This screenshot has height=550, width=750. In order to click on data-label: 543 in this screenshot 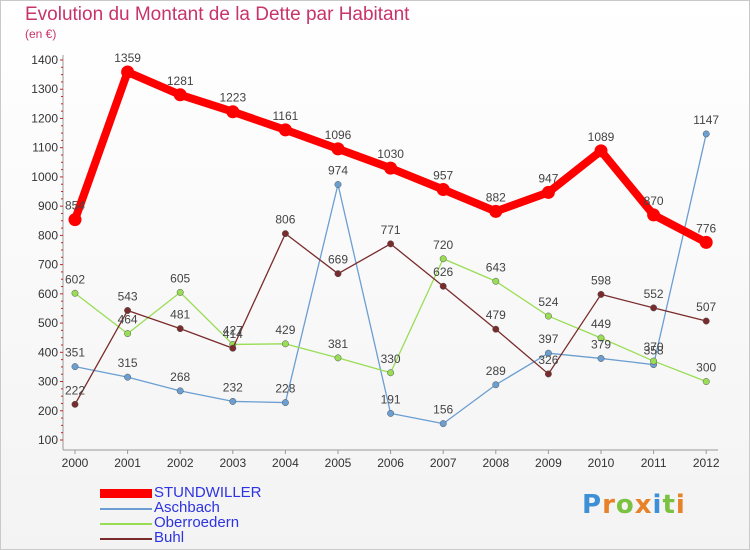, I will do `click(128, 297)`.